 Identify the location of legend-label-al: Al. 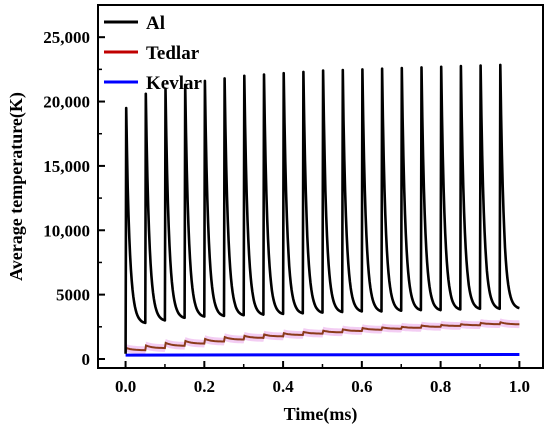
(155, 23).